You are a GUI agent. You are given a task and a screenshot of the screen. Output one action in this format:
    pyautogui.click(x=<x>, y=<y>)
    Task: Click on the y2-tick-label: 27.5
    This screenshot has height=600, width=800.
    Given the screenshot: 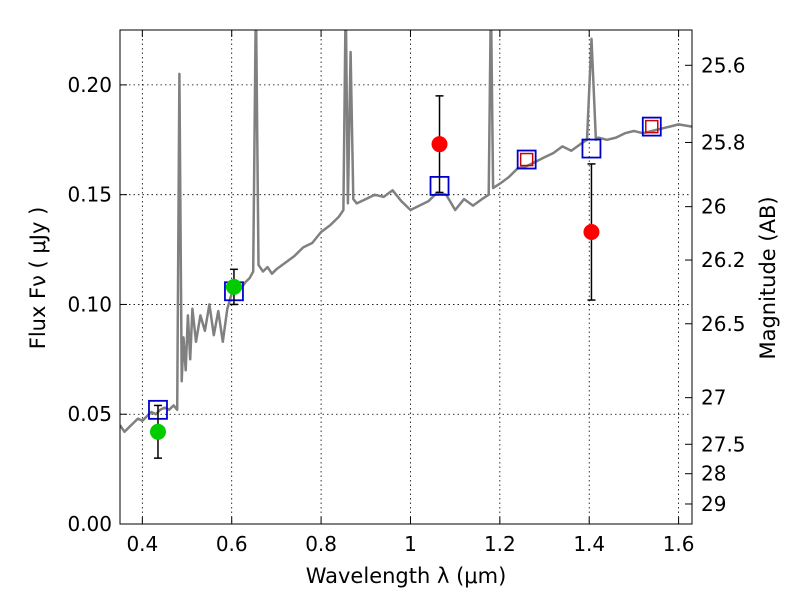 What is the action you would take?
    pyautogui.click(x=723, y=444)
    